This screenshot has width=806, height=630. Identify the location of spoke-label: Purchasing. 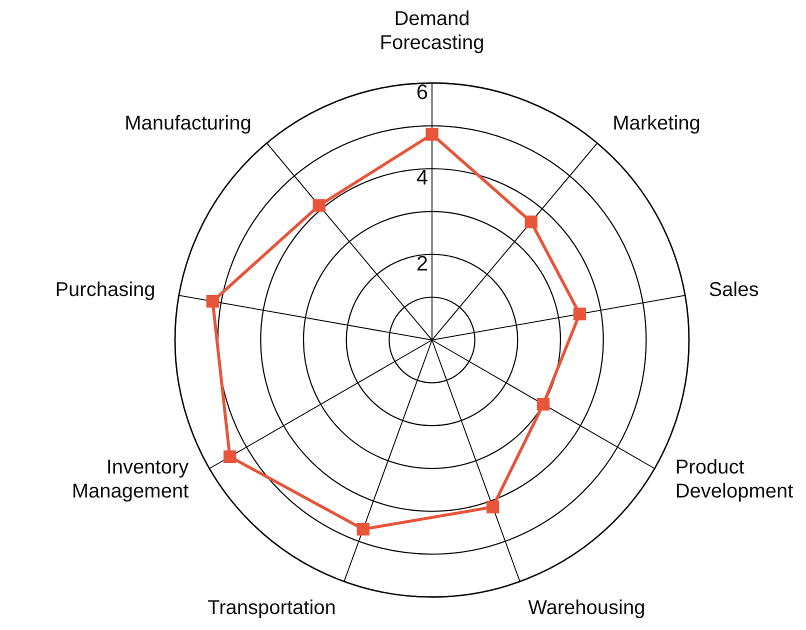
(105, 290).